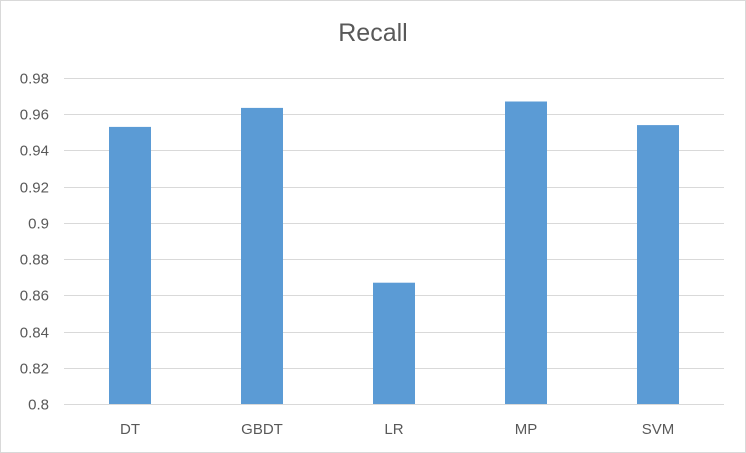 Image resolution: width=746 pixels, height=453 pixels. Describe the element at coordinates (393, 429) in the screenshot. I see `x-tick-label-lr: LR` at that location.